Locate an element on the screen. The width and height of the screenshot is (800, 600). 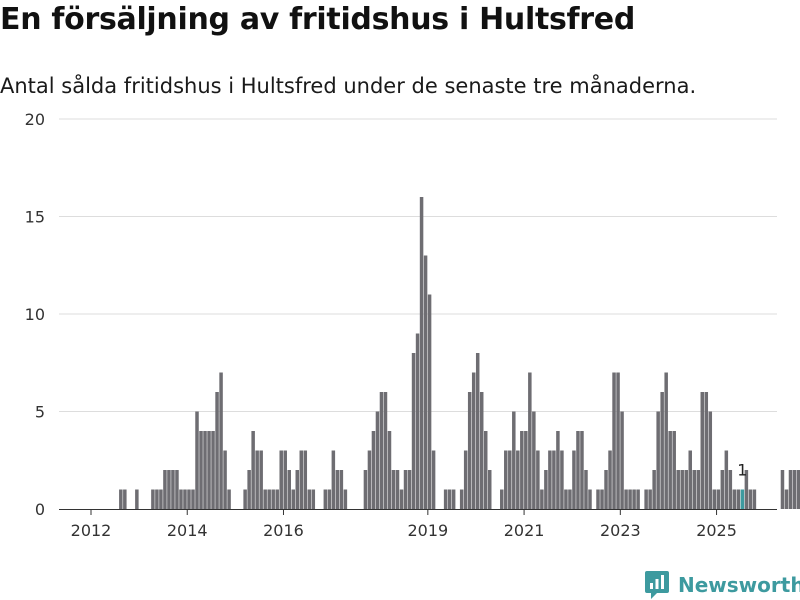
y-tick-labels: 0 5 10 15 20 is located at coordinates (35, 314).